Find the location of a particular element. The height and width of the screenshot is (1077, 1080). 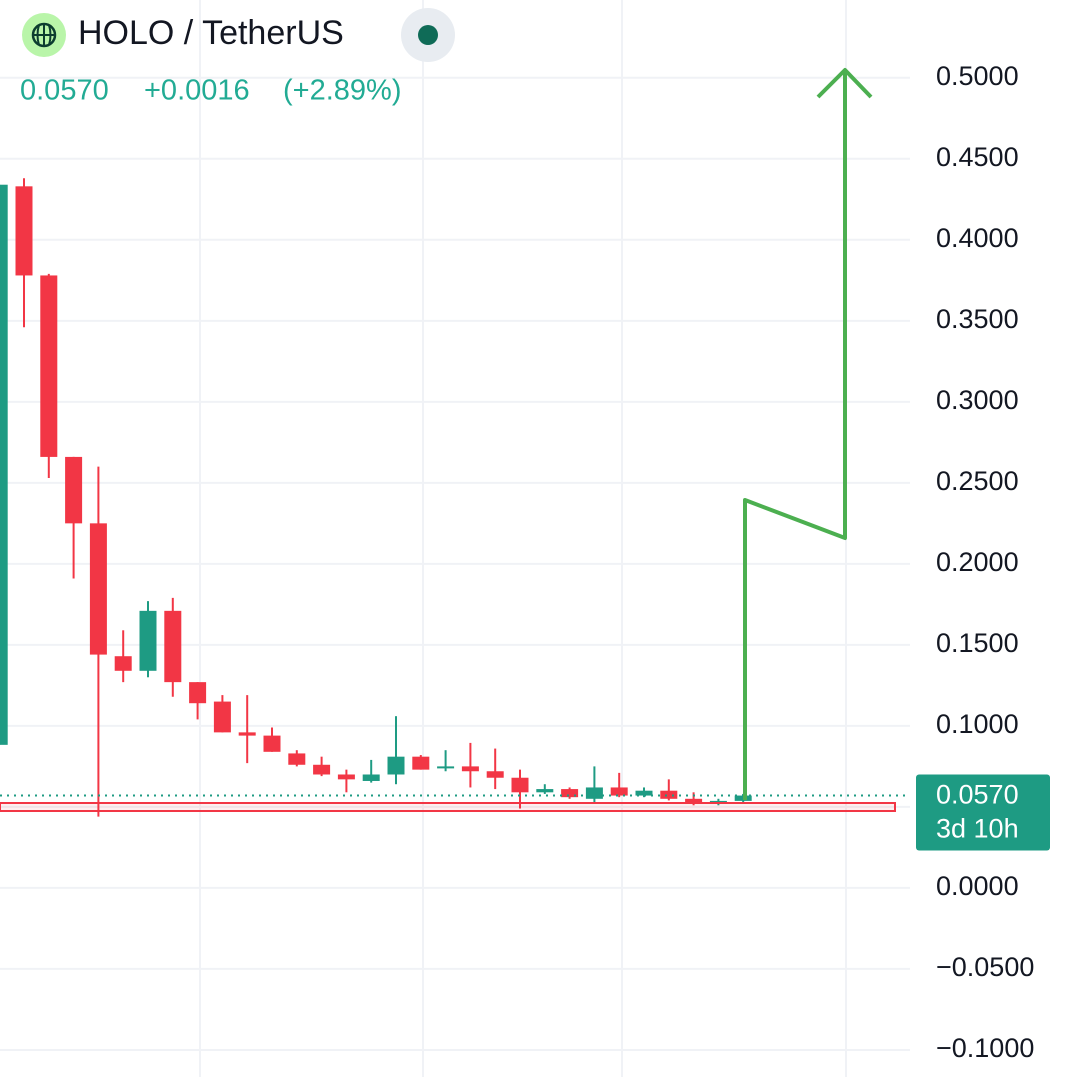

header: HOLO / TetherUS 0.0570 +0.0016 (+2.89%) is located at coordinates (237, 57).